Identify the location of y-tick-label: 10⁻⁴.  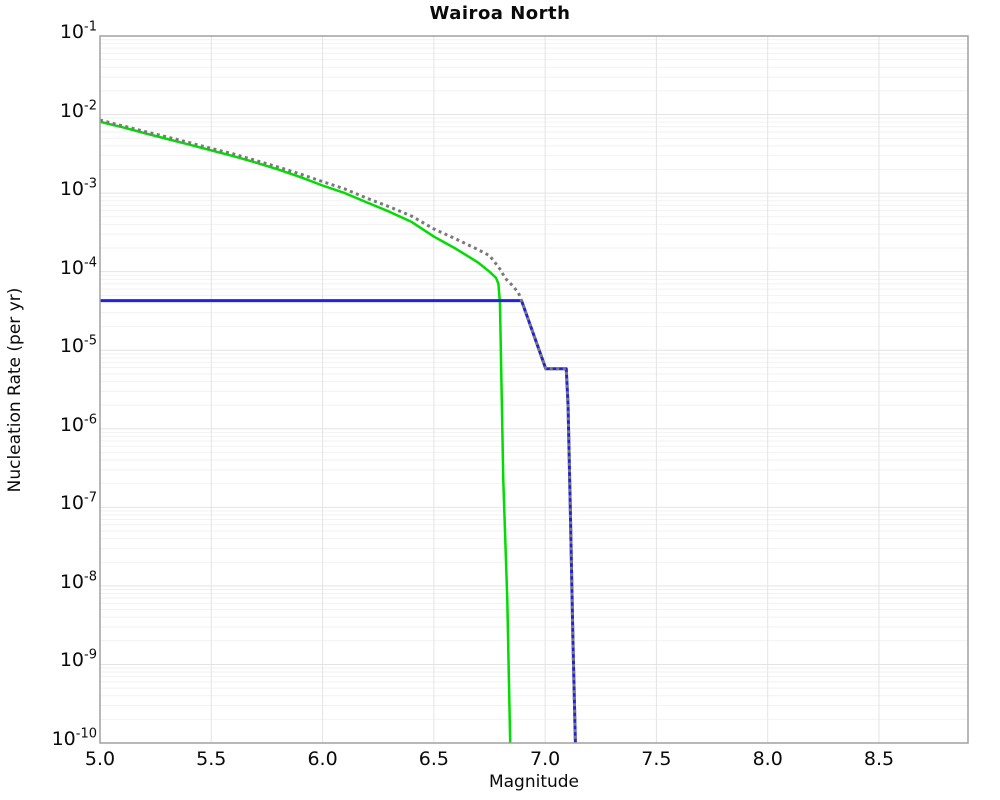
(78, 267).